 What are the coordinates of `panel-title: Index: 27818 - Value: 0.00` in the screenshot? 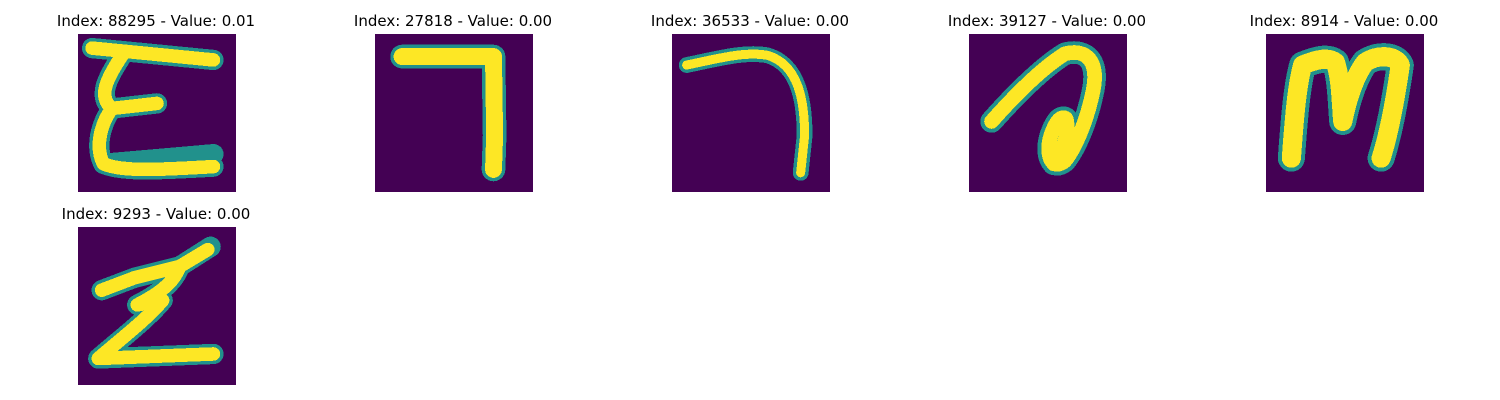 It's located at (453, 21).